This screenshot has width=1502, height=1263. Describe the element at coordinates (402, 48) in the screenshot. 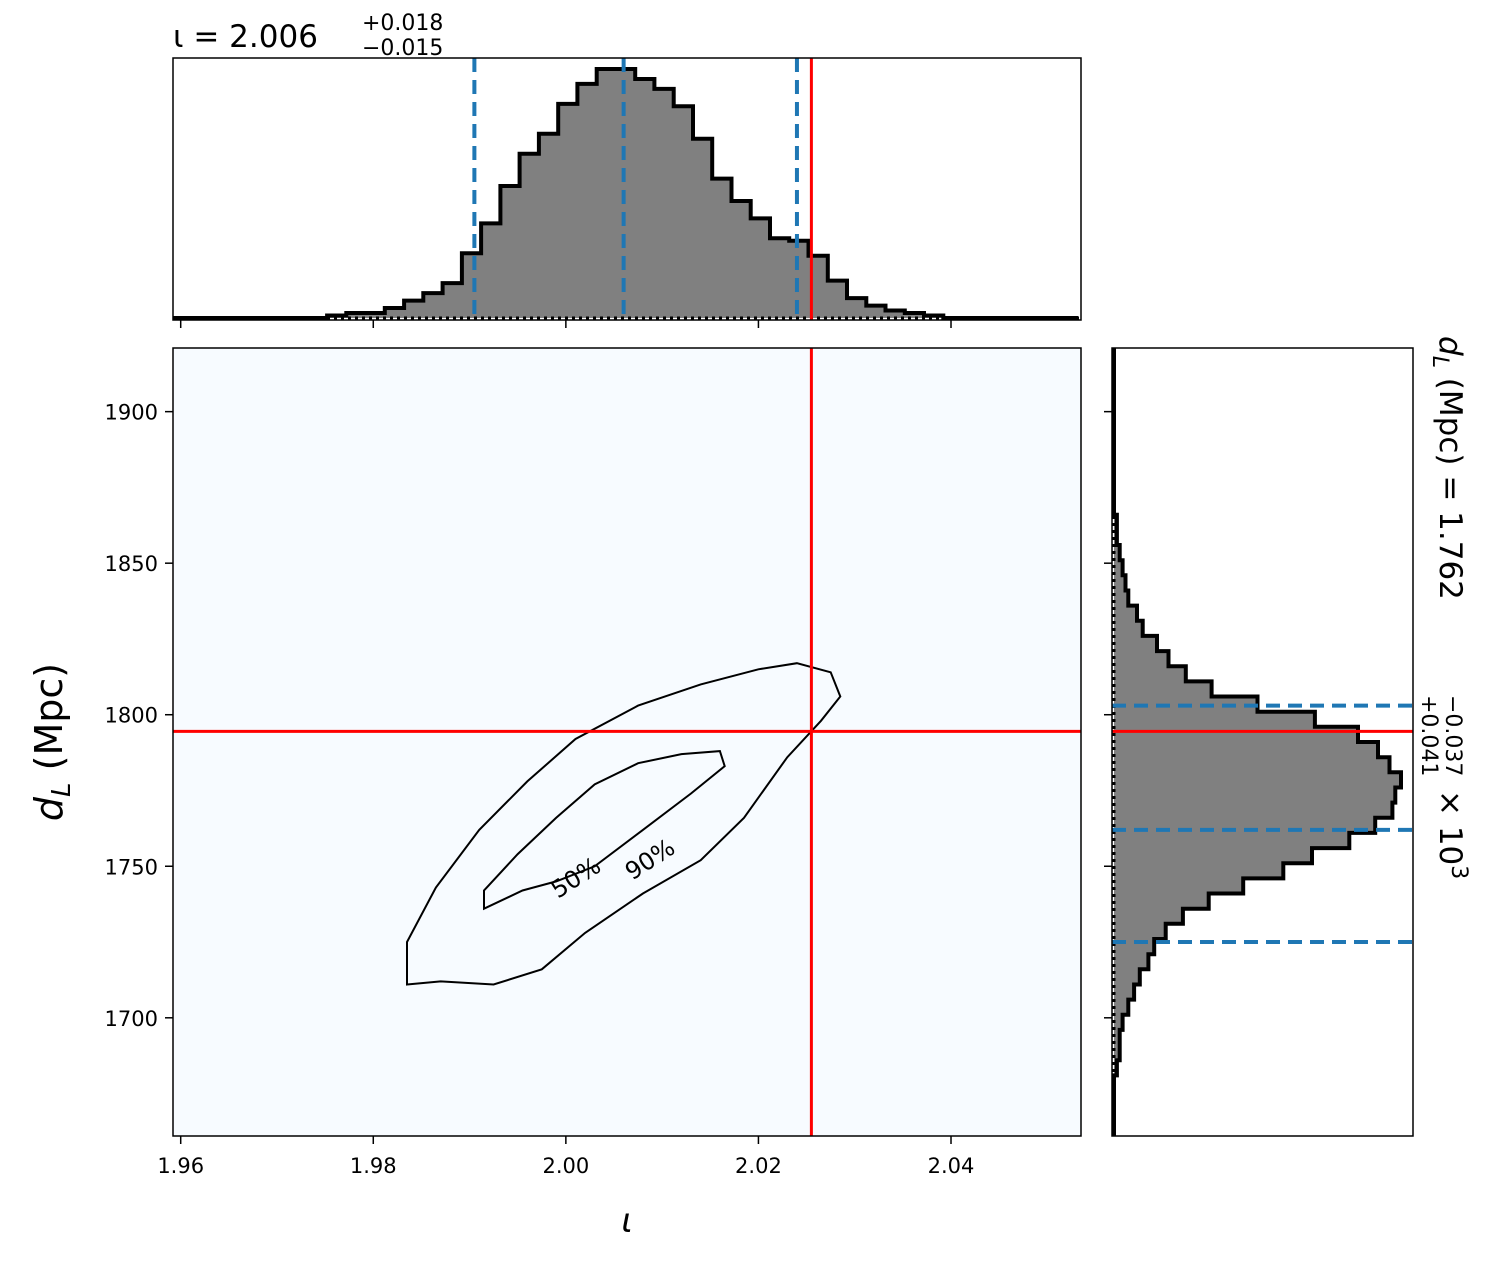

I see `iota-title-minus: −0.015` at that location.